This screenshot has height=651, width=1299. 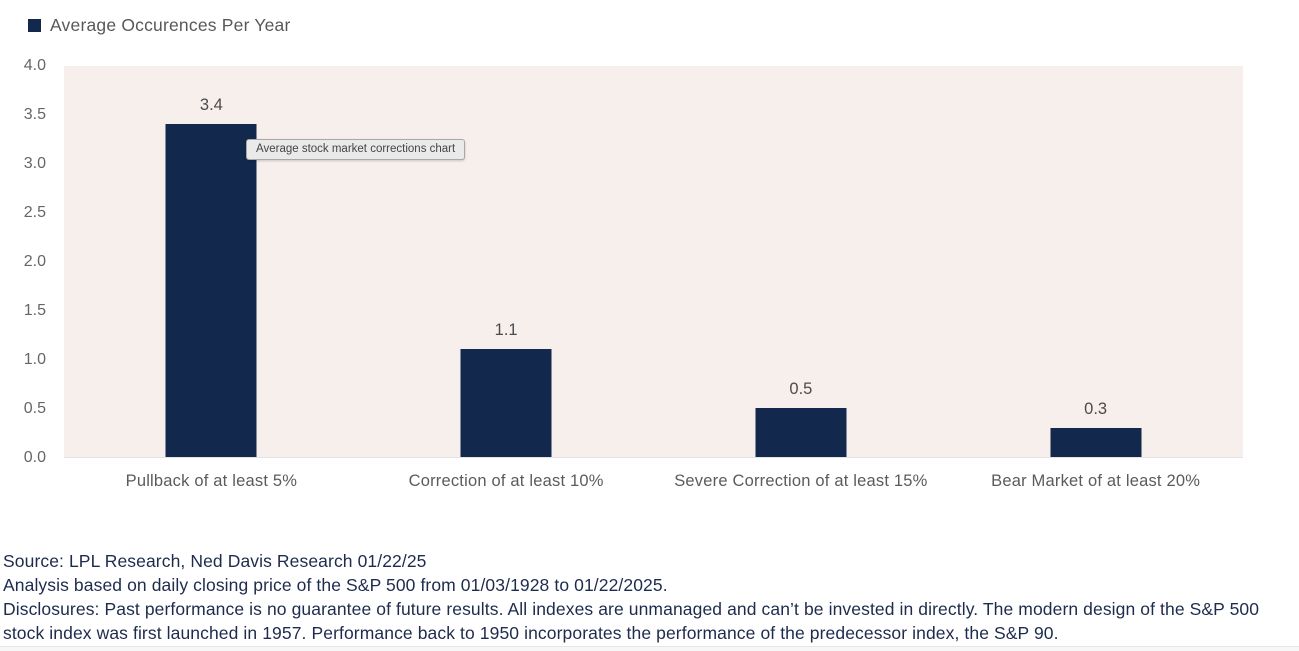 What do you see at coordinates (34, 25) in the screenshot?
I see `legend-swatch-icon` at bounding box center [34, 25].